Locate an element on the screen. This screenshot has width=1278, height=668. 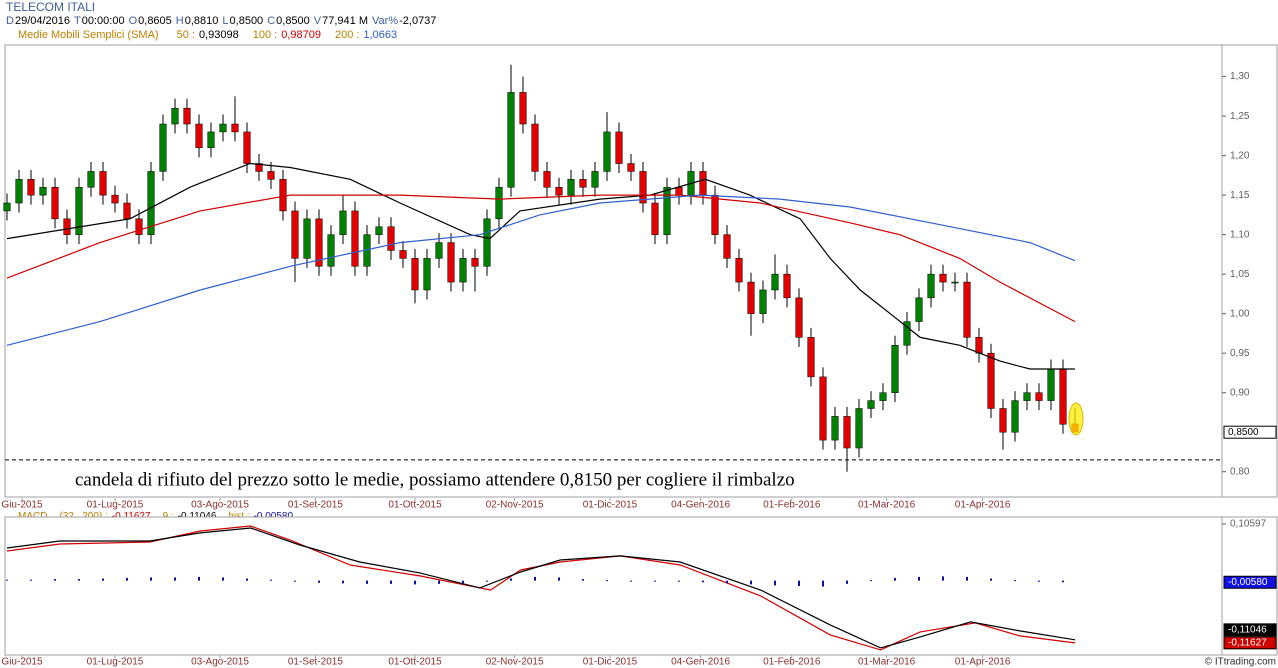
price-label: 0,8500 is located at coordinates (1243, 432).